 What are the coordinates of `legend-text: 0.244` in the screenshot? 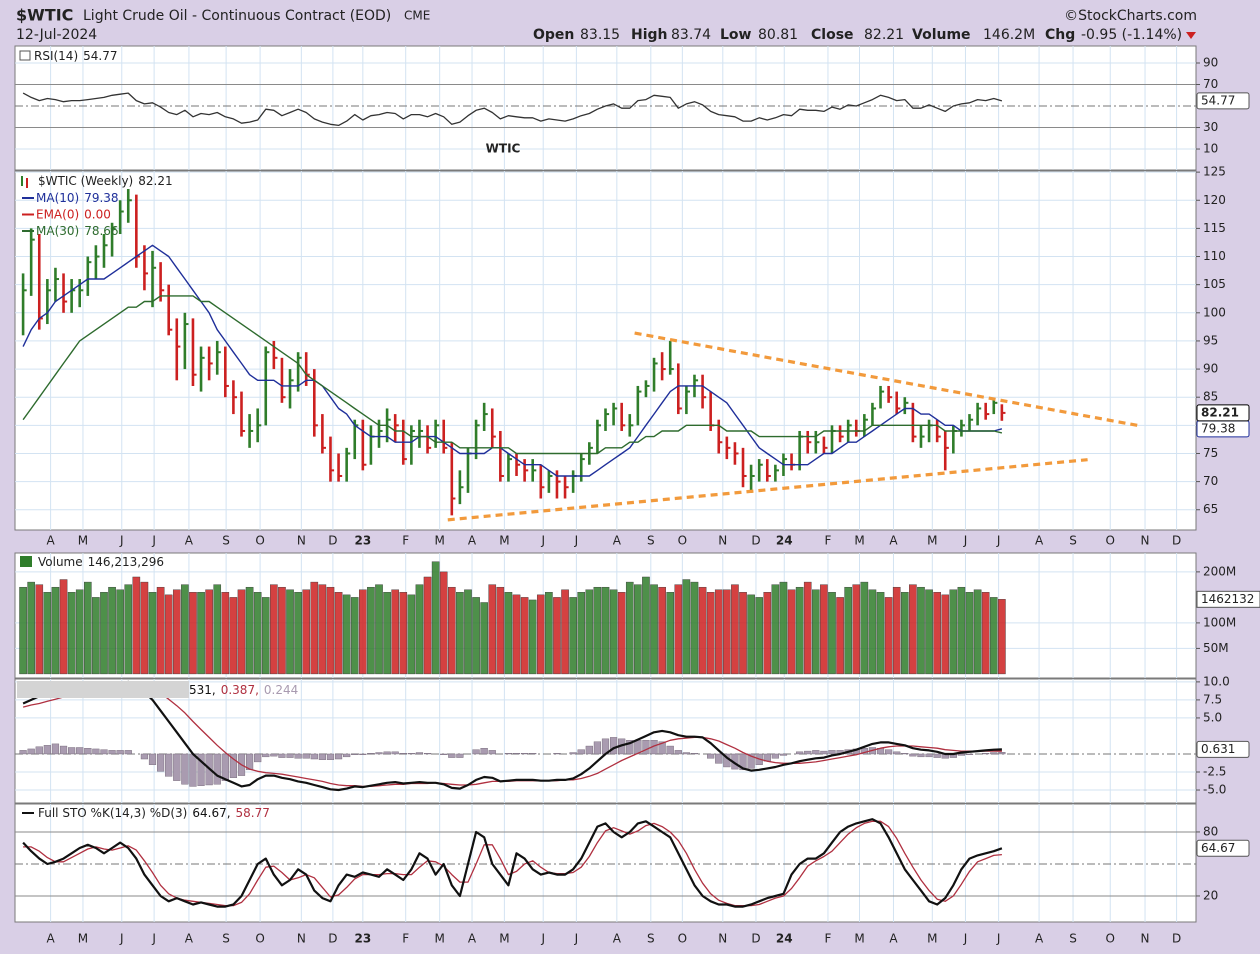 It's located at (281, 690).